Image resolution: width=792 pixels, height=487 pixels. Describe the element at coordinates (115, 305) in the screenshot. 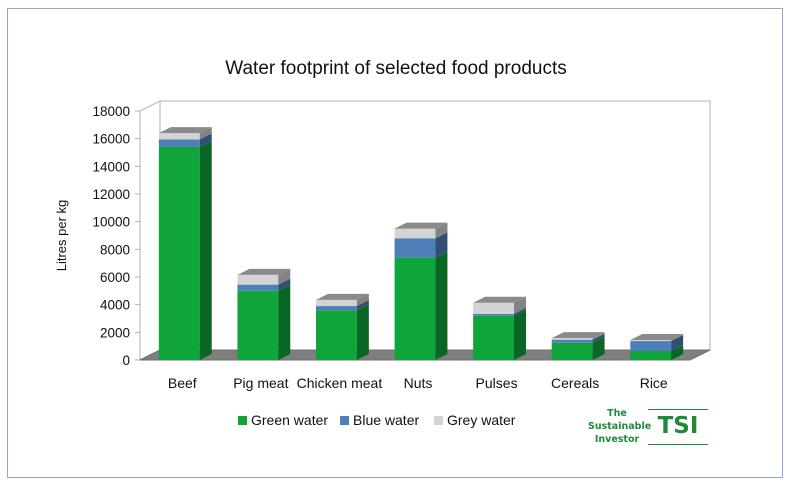

I see `y-tick-label: 4000` at that location.